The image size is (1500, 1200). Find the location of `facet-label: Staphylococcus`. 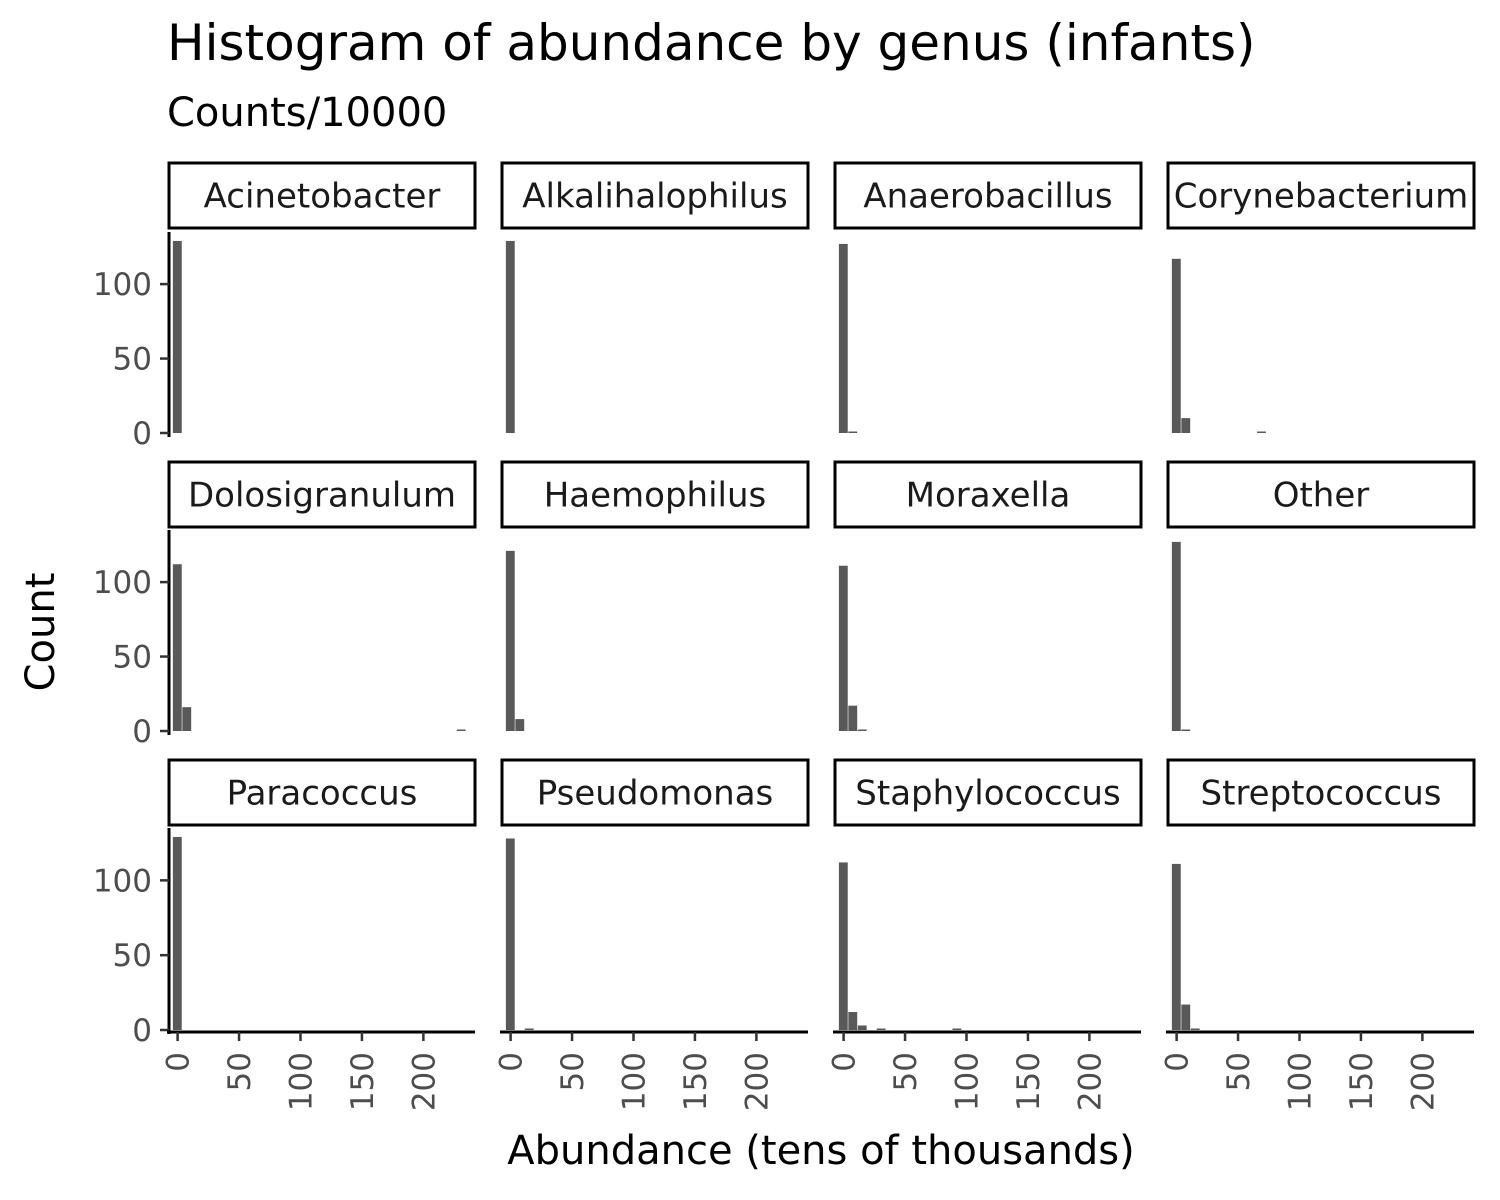

facet-label: Staphylococcus is located at coordinates (987, 794).